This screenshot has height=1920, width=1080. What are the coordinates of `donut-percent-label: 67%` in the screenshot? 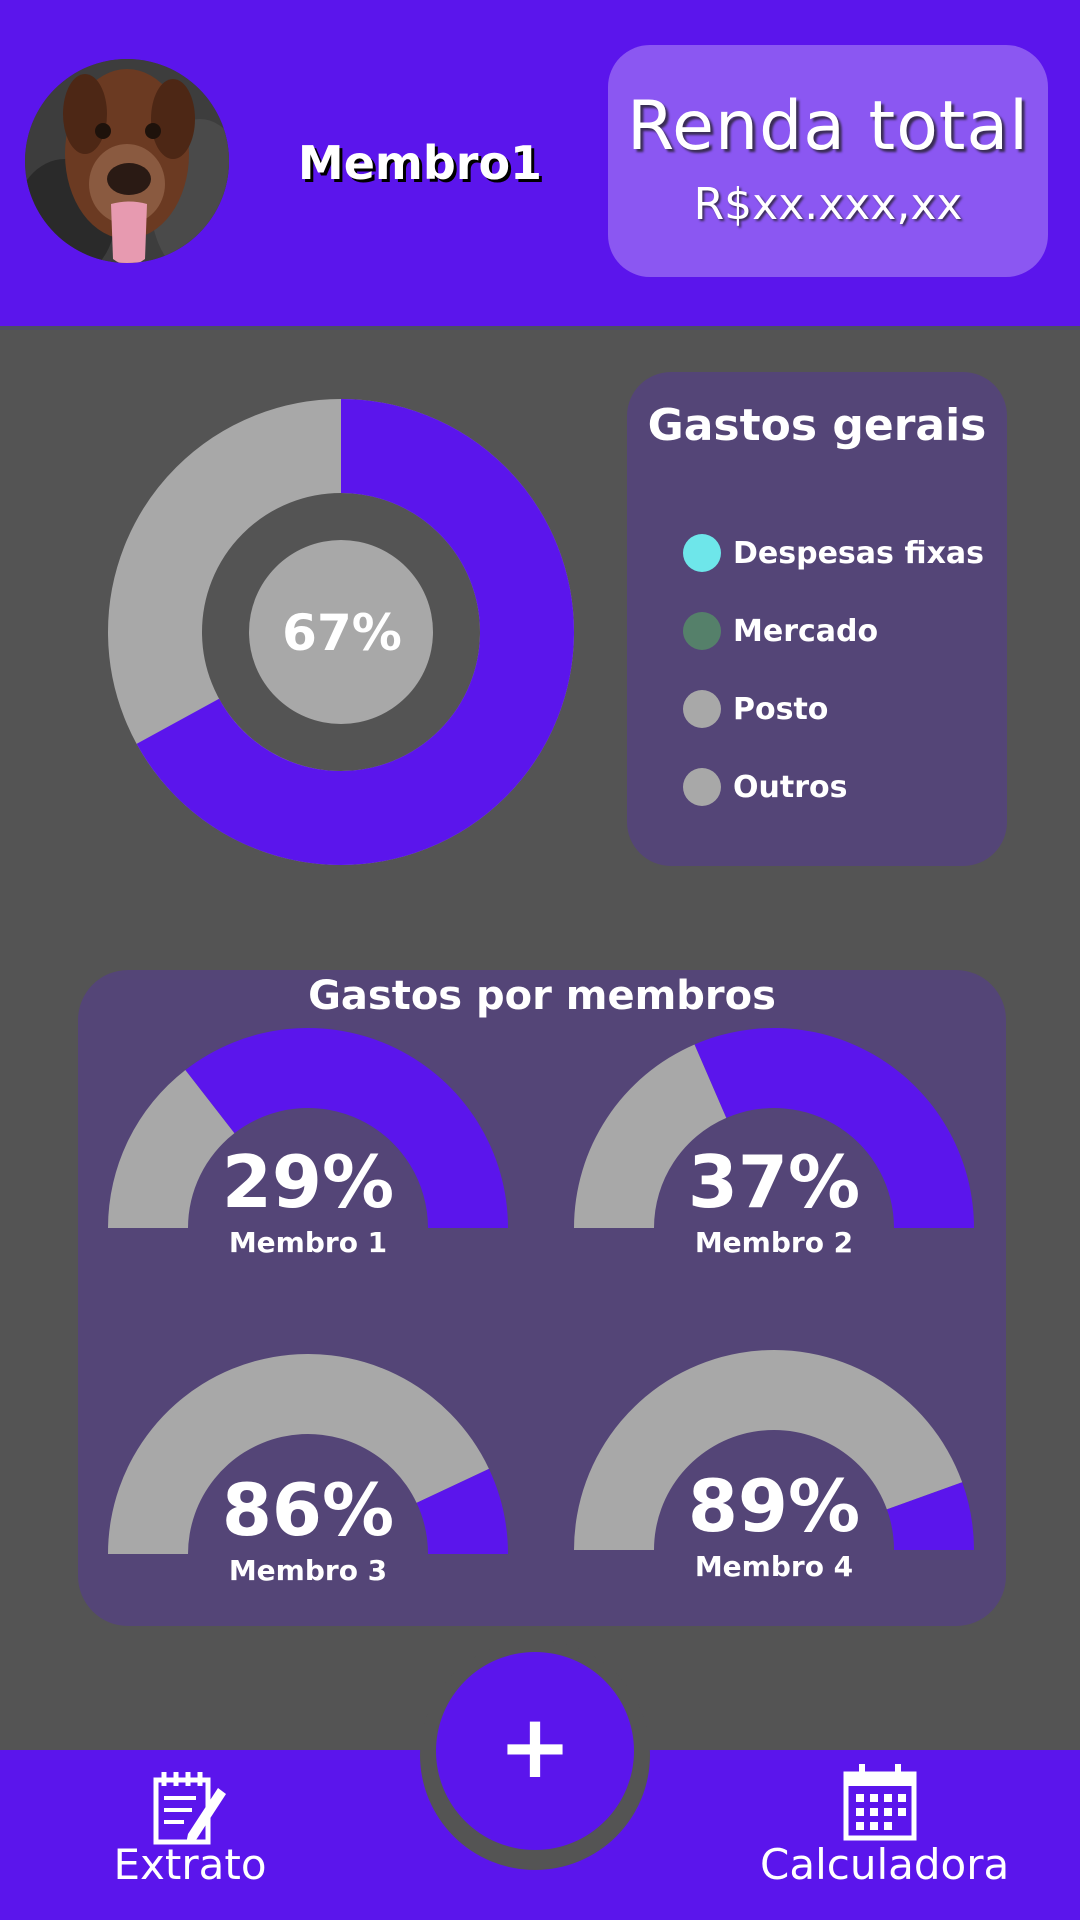 It's located at (342, 633).